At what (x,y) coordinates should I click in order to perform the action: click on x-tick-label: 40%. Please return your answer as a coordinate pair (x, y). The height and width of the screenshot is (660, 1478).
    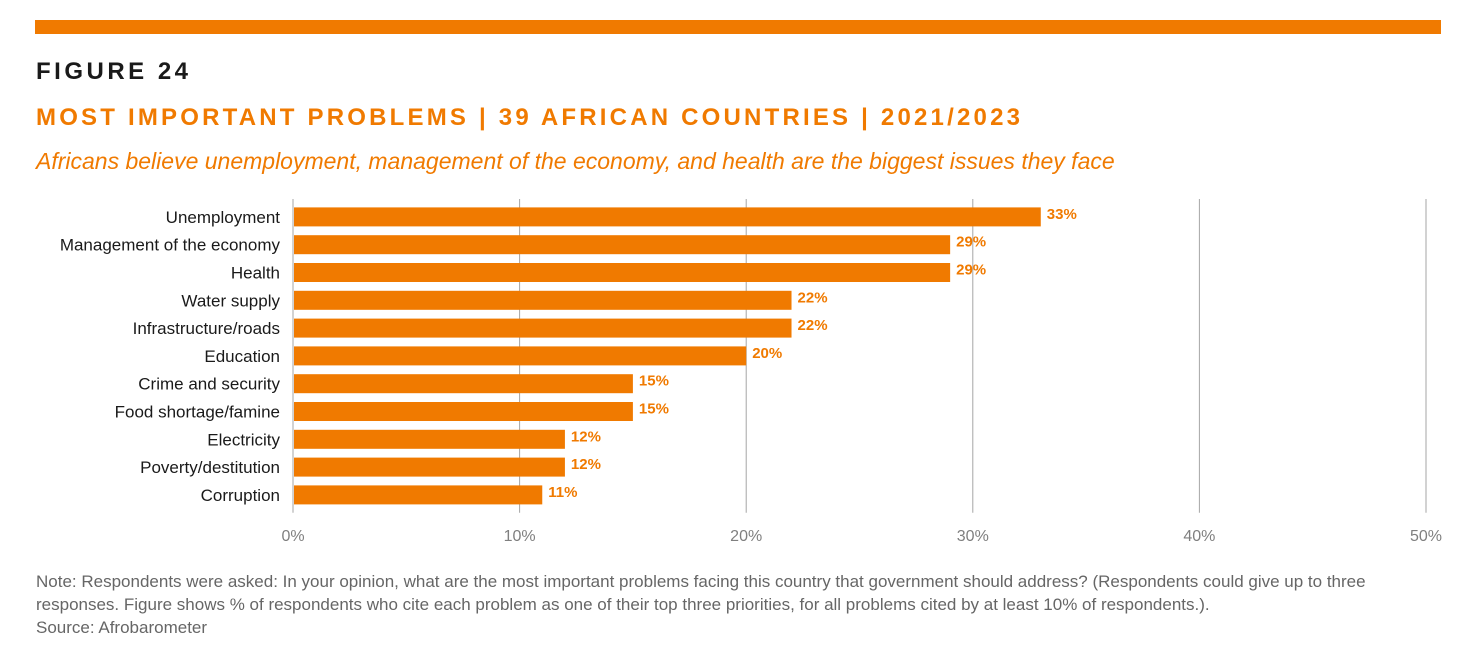
    Looking at the image, I should click on (1199, 536).